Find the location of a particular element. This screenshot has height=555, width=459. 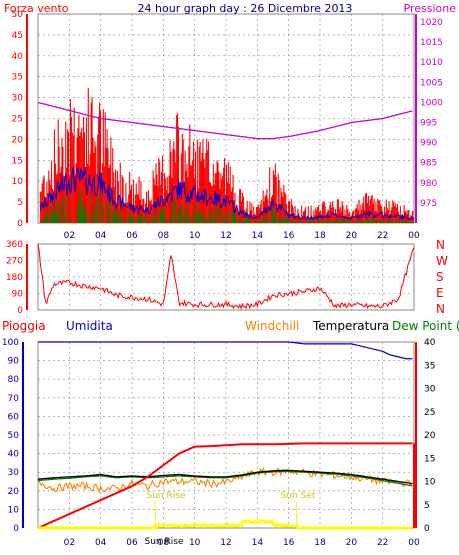

humidity-ytick-label: 50 is located at coordinates (14, 436).